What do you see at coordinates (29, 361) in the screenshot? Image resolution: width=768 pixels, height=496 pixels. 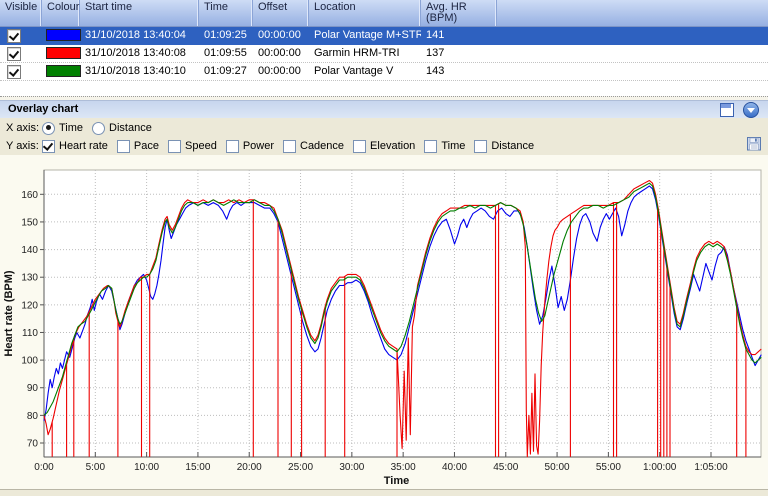 I see `svg-text: 100` at bounding box center [29, 361].